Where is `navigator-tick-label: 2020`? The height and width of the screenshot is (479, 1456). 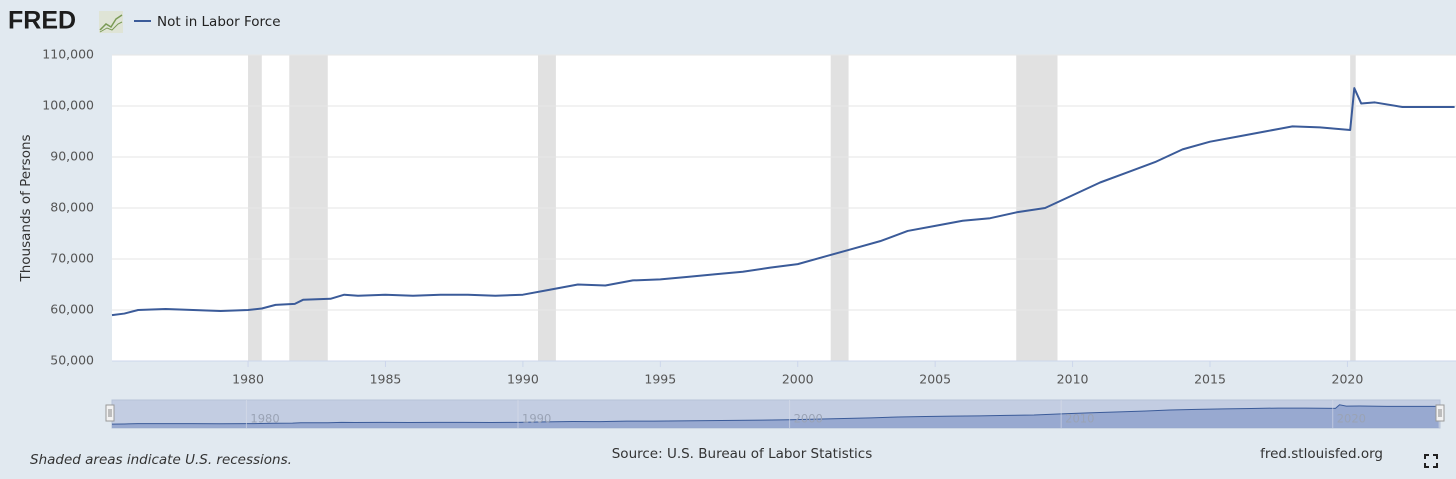
navigator-tick-label: 2020 is located at coordinates (1351, 419).